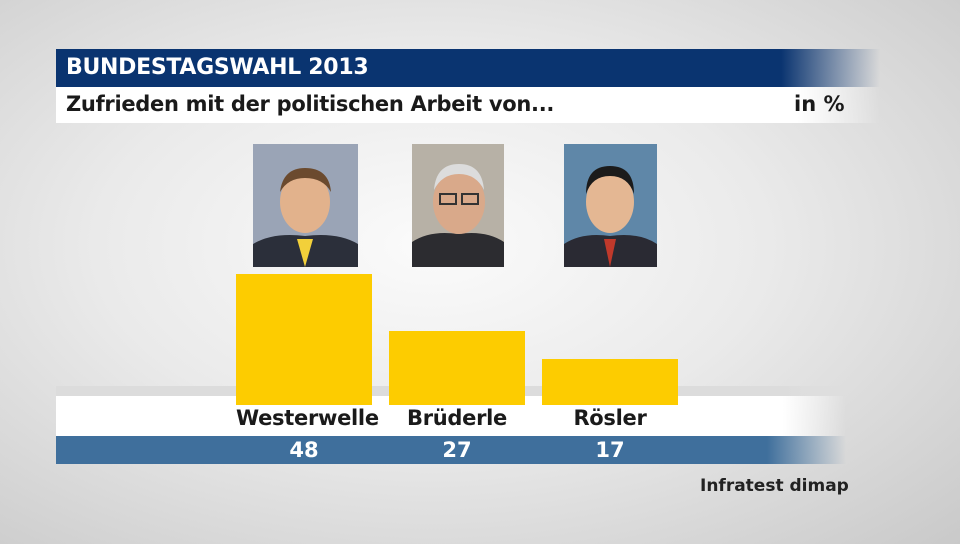  What do you see at coordinates (305, 205) in the screenshot?
I see `portrait-westerwelle` at bounding box center [305, 205].